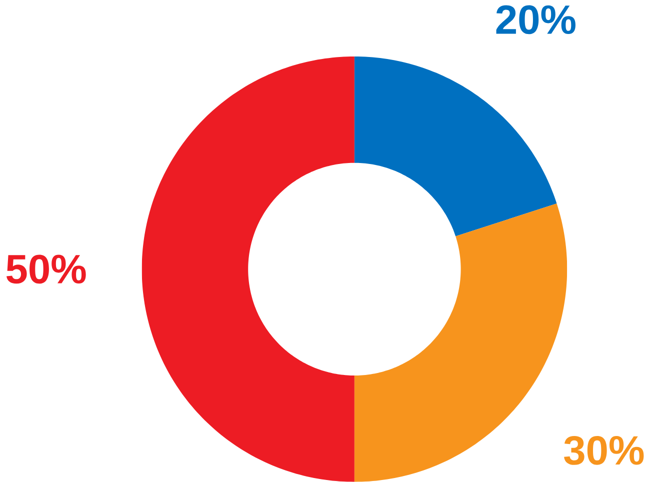  What do you see at coordinates (536, 19) in the screenshot?
I see `data-label: 20%` at bounding box center [536, 19].